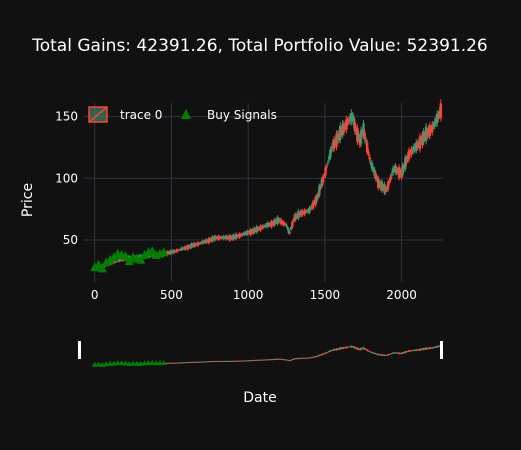 The image size is (521, 450). What do you see at coordinates (28, 200) in the screenshot?
I see `y-axis-title: Price` at bounding box center [28, 200].